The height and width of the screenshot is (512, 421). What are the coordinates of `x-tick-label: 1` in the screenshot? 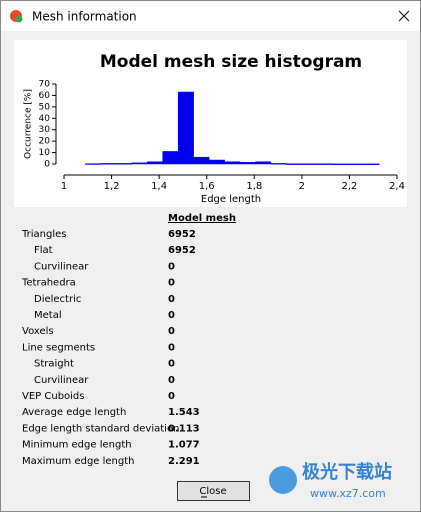 It's located at (64, 186).